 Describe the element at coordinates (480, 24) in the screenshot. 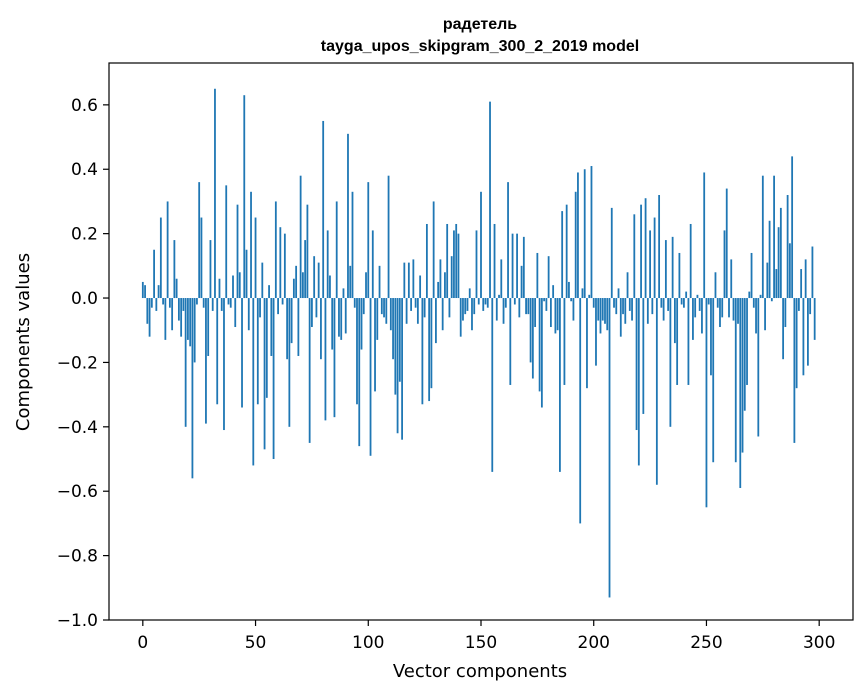

I see `chart-title: радетель` at that location.